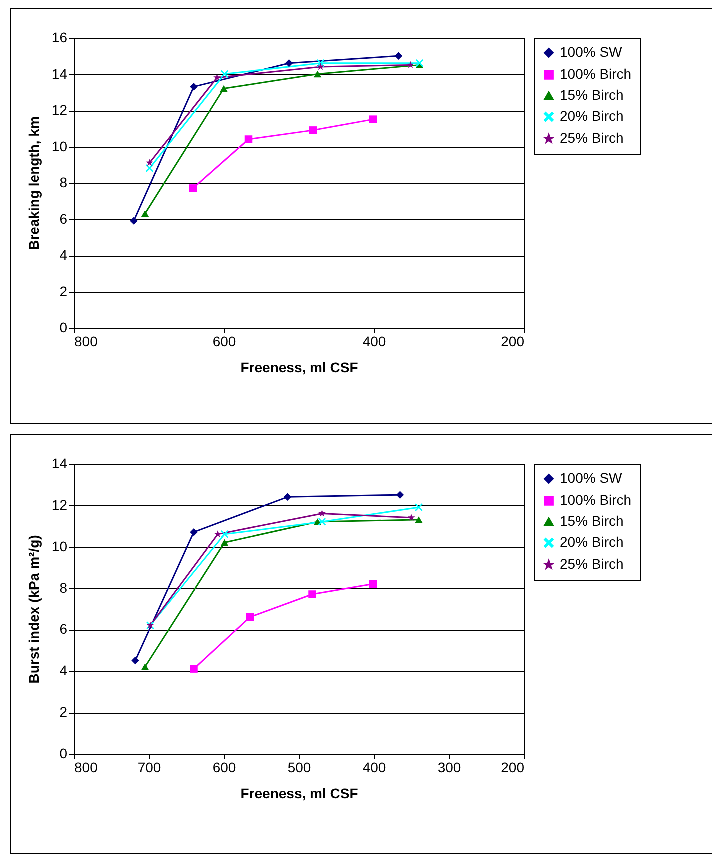 This screenshot has height=854, width=712. Describe the element at coordinates (150, 768) in the screenshot. I see `x-tick-label: 700` at that location.